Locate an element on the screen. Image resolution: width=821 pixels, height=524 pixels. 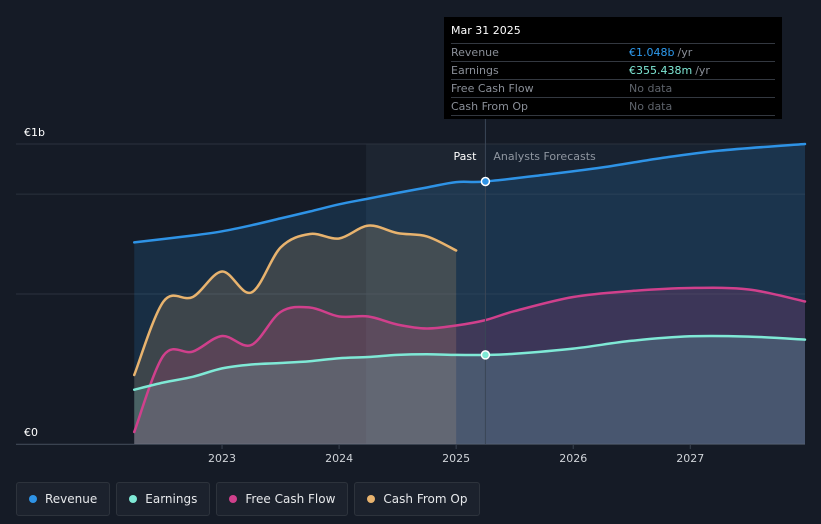
marker-revenue is located at coordinates (485, 181).